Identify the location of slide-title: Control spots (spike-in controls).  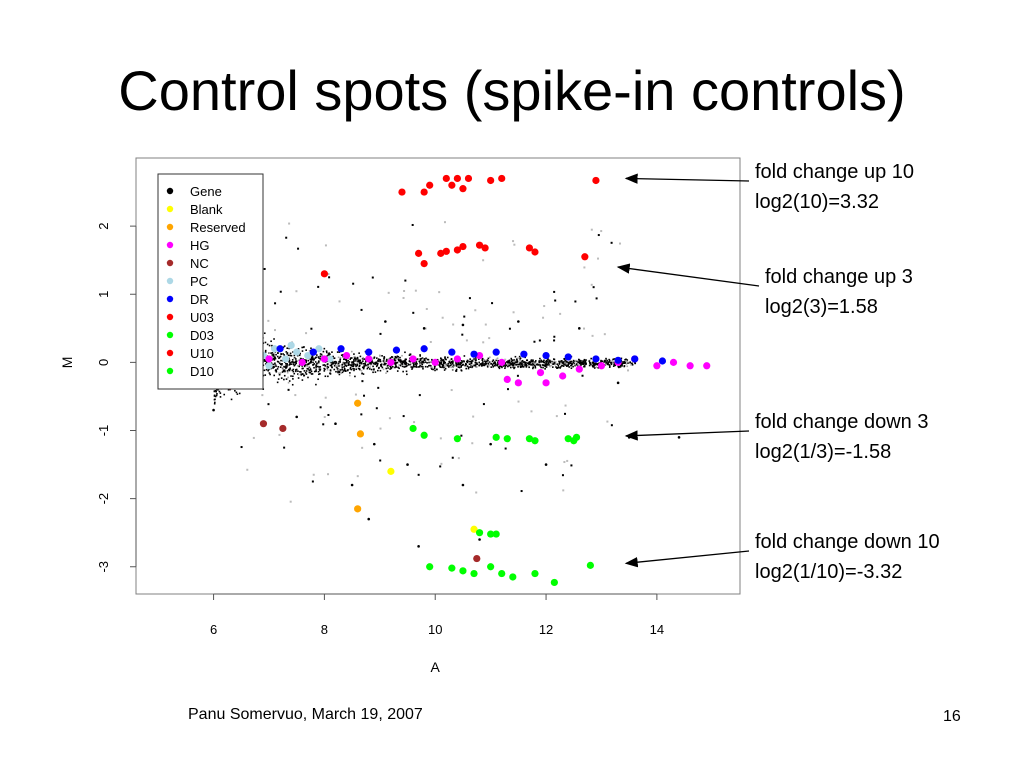
(512, 90).